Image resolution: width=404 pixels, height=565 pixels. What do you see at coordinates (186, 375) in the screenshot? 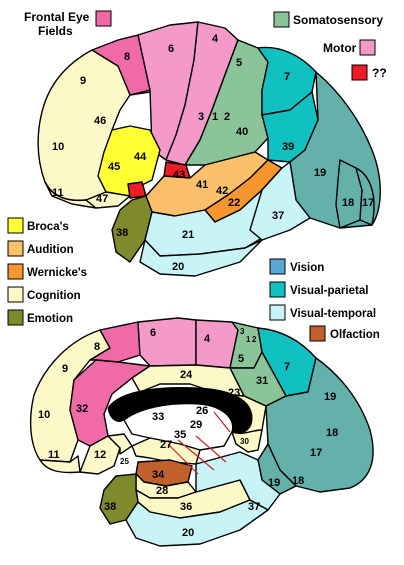
I see `medial-label: 24` at bounding box center [186, 375].